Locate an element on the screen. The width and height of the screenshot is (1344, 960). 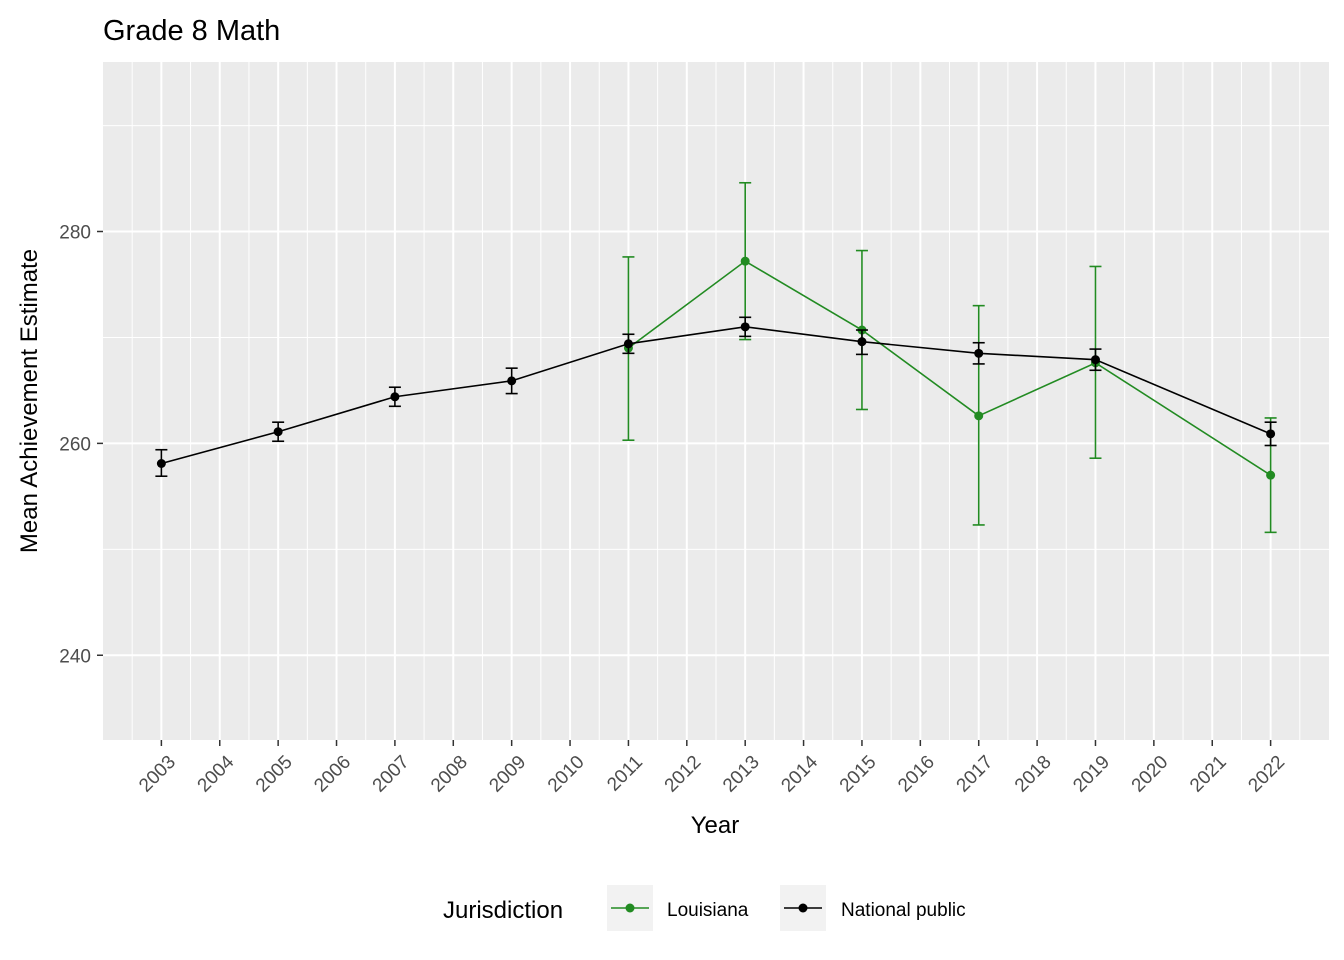
legend-title: Jurisdiction is located at coordinates (503, 910).